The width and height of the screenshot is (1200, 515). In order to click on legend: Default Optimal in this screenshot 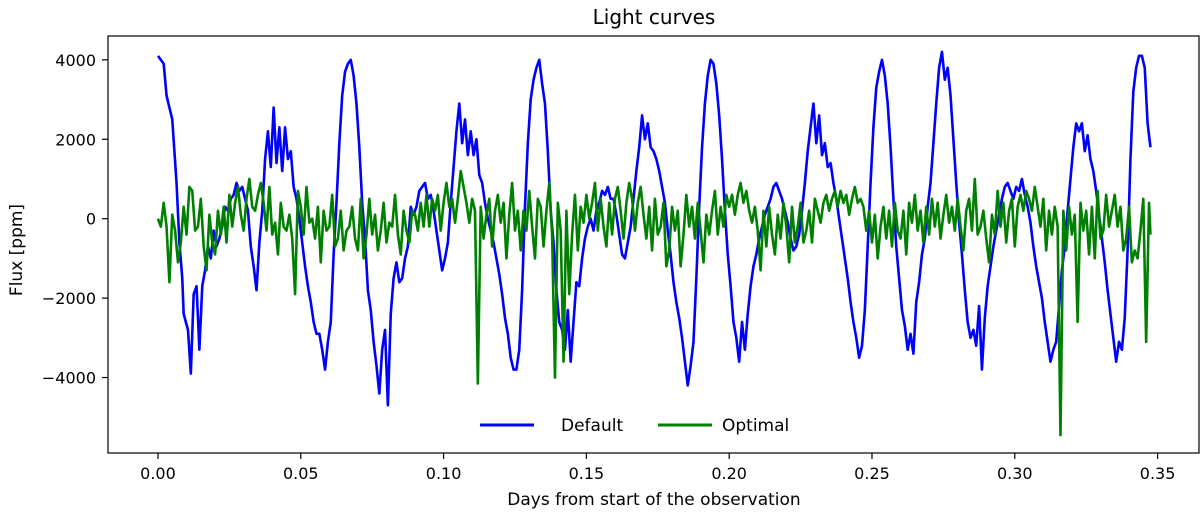, I will do `click(634, 426)`.